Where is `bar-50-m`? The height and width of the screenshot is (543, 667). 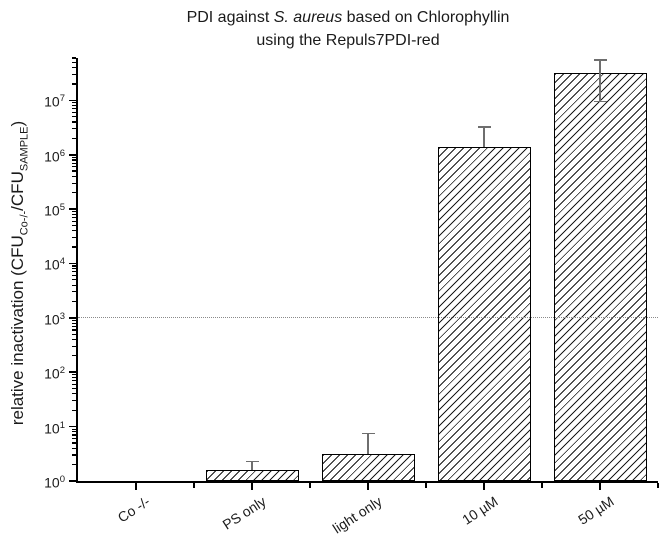
bar-50-m is located at coordinates (600, 276).